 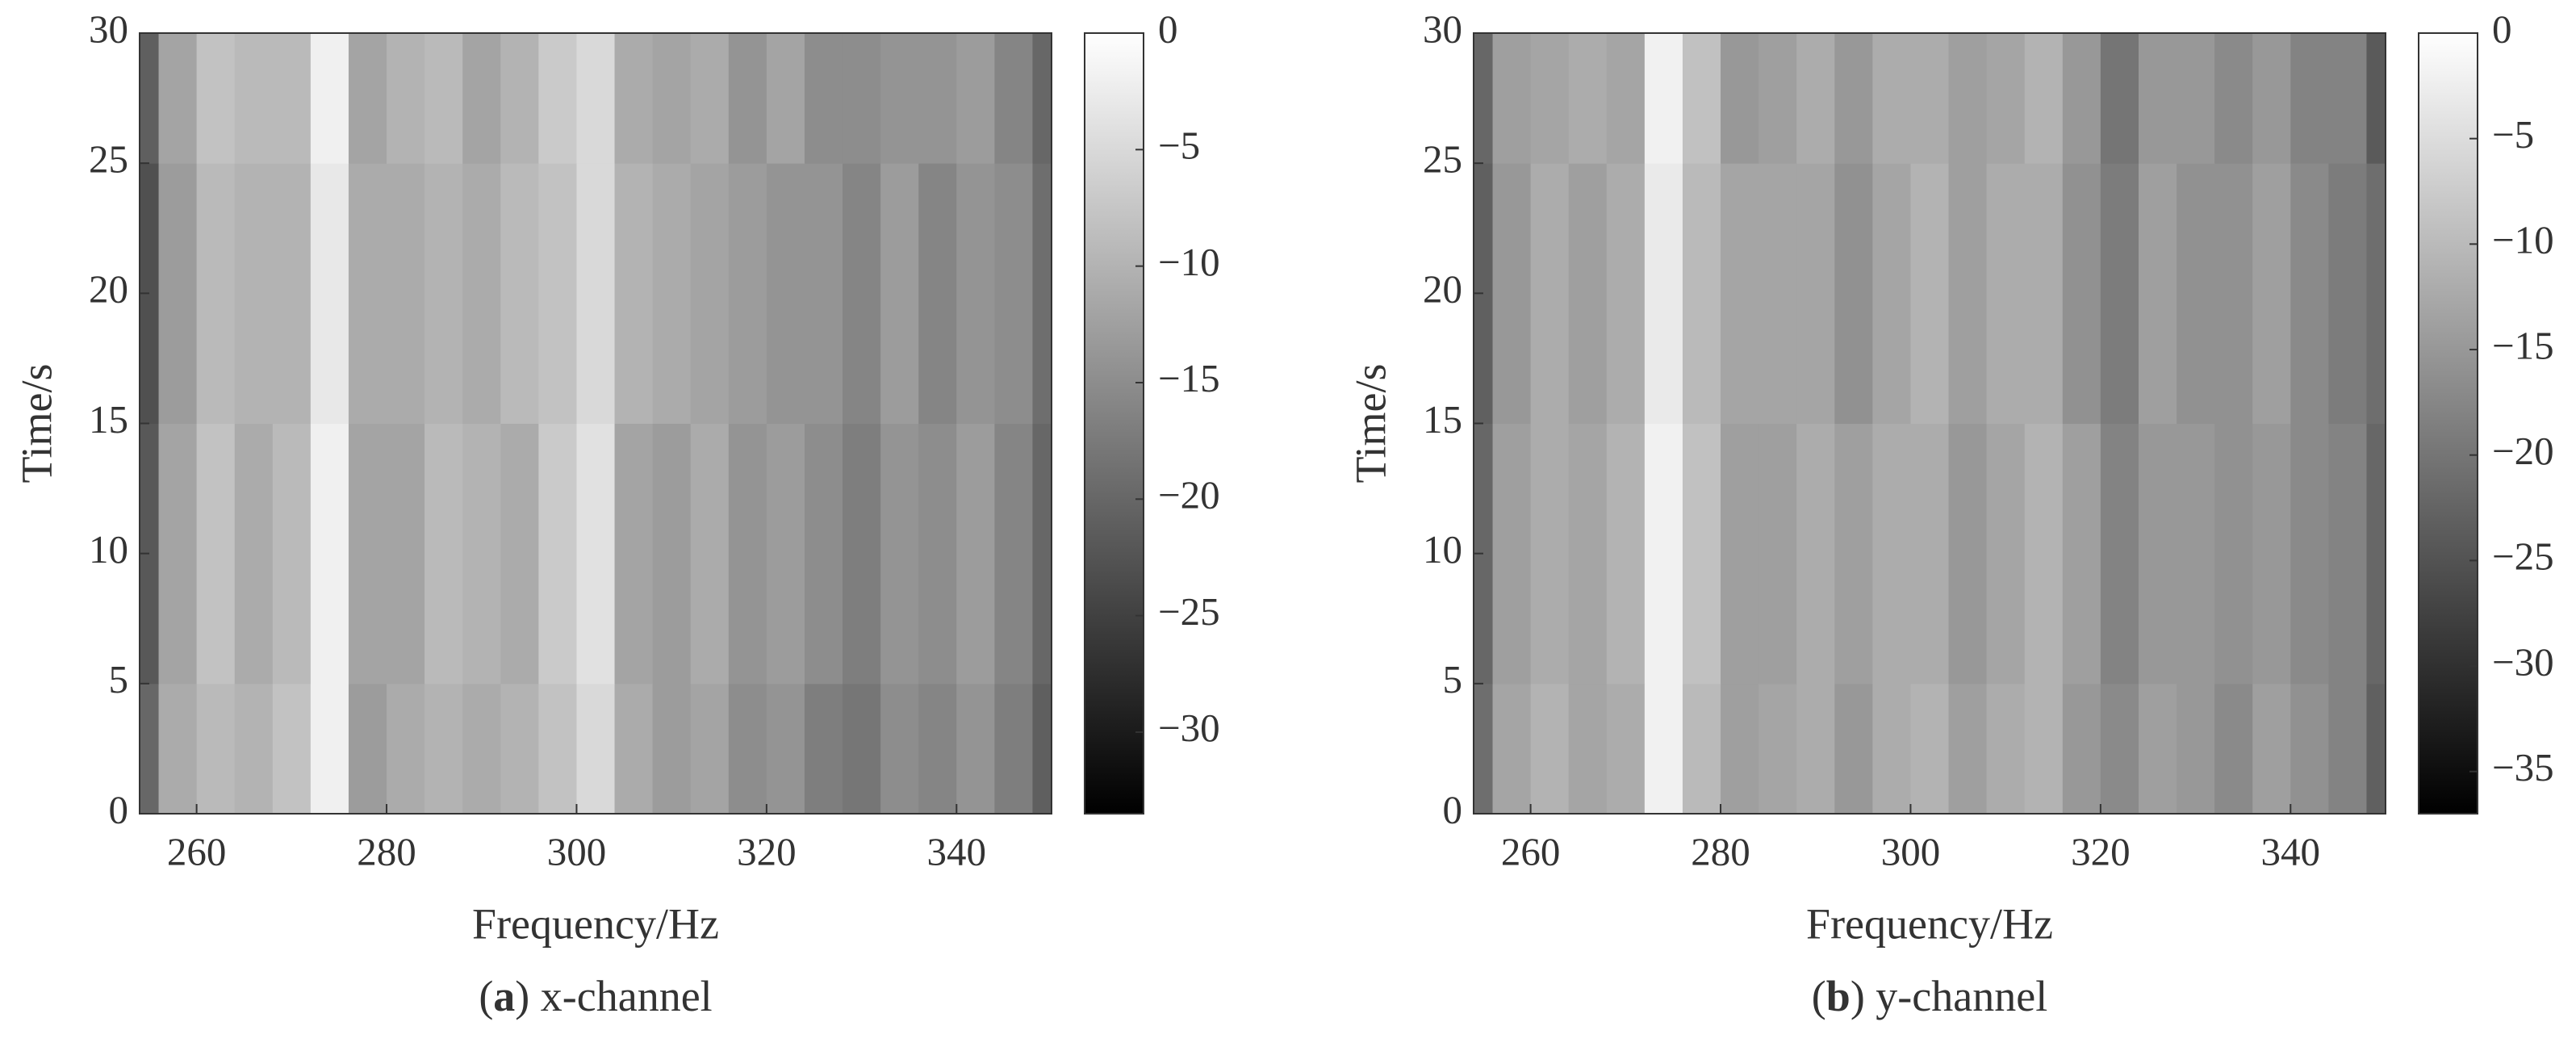 I want to click on x-tick-label: 260, so click(x=1531, y=851).